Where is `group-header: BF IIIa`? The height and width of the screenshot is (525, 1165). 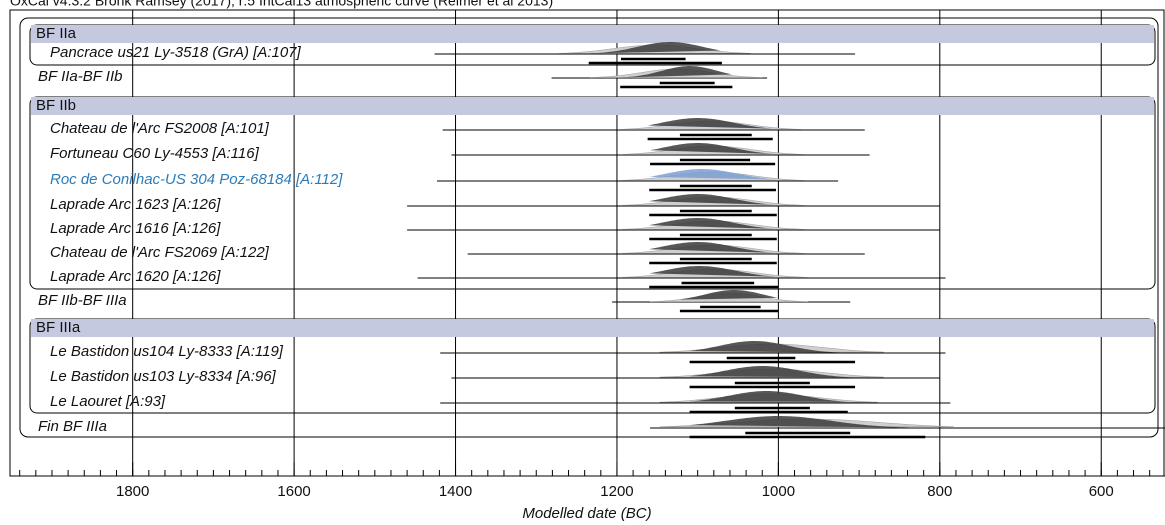 group-header: BF IIIa is located at coordinates (58, 327).